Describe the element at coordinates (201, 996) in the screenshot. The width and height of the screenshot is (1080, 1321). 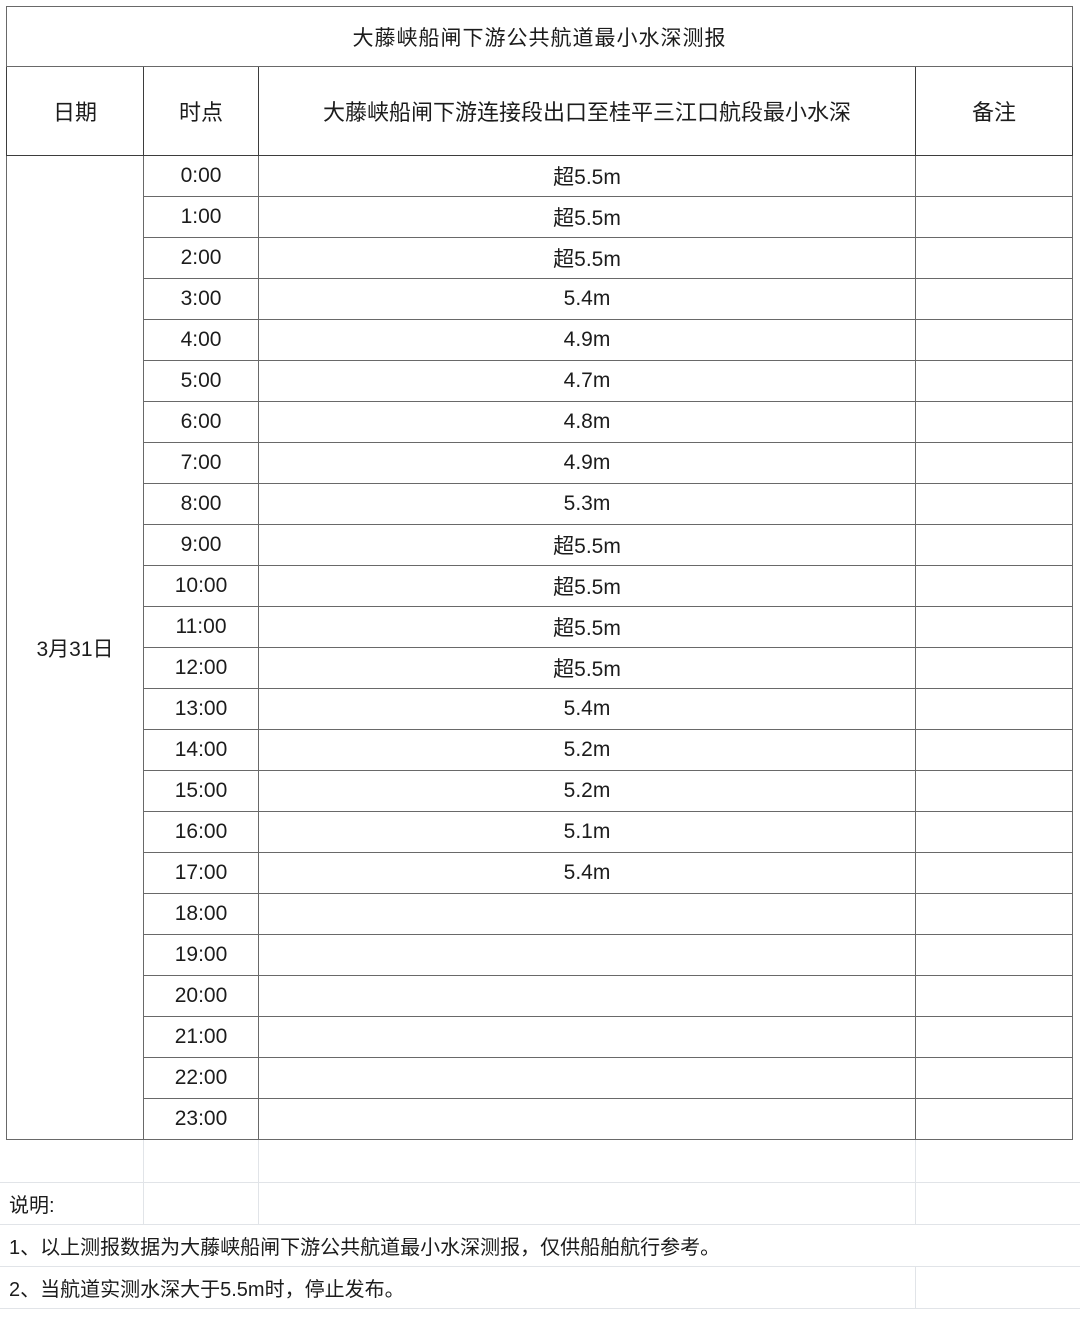
I see `time-cell: 20:00` at that location.